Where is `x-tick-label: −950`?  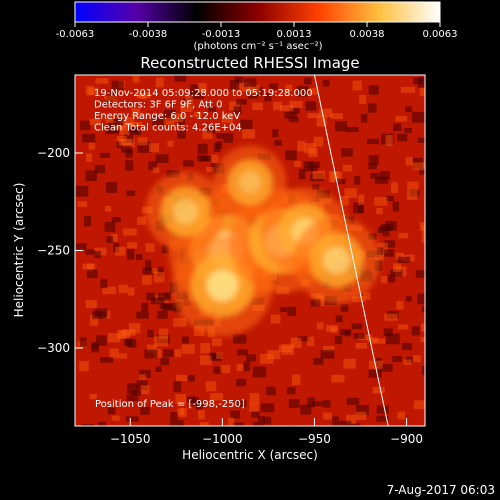 x-tick-label: −950 is located at coordinates (314, 439).